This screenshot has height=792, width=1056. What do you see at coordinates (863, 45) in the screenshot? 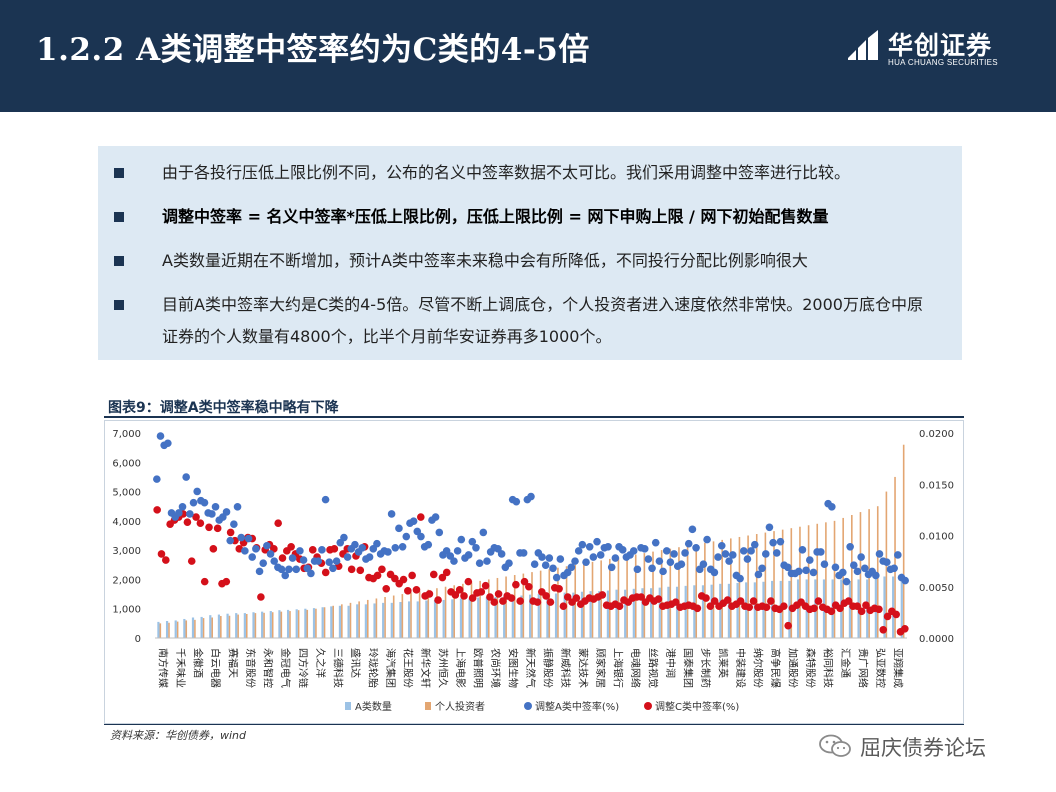
I see `logo-mark-icon` at bounding box center [863, 45].